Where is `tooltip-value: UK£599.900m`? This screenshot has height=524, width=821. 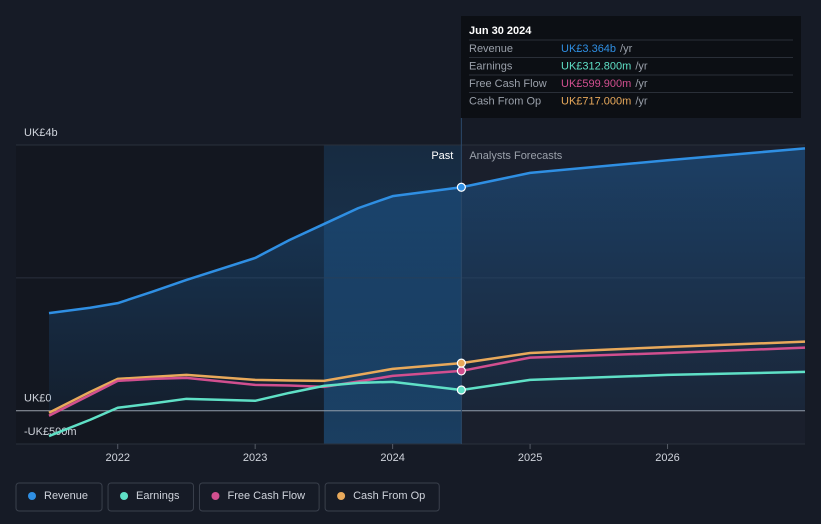 tooltip-value: UK£599.900m is located at coordinates (596, 84).